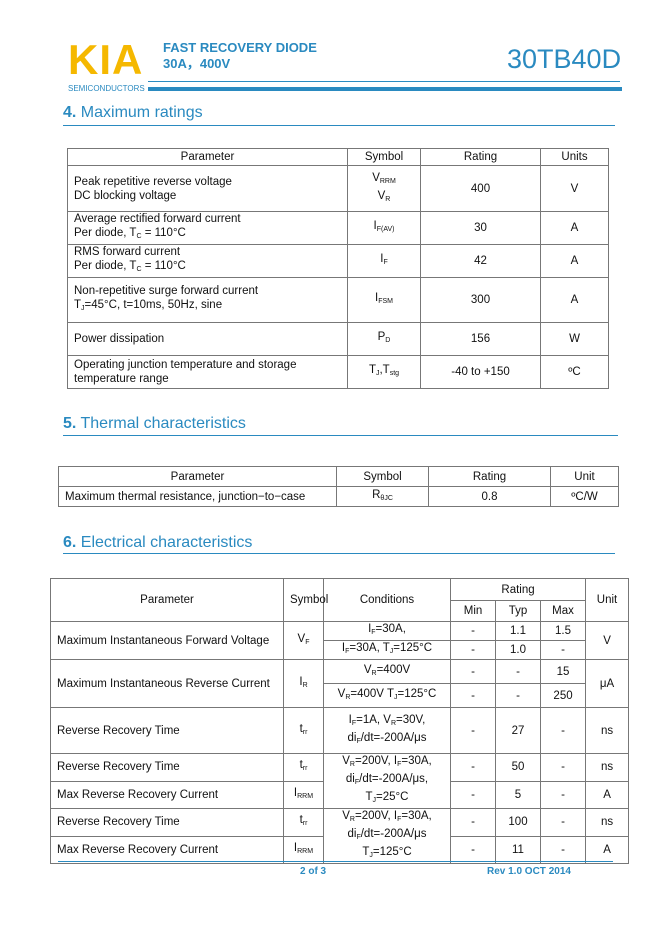  What do you see at coordinates (384, 81) in the screenshot?
I see `header-divider` at bounding box center [384, 81].